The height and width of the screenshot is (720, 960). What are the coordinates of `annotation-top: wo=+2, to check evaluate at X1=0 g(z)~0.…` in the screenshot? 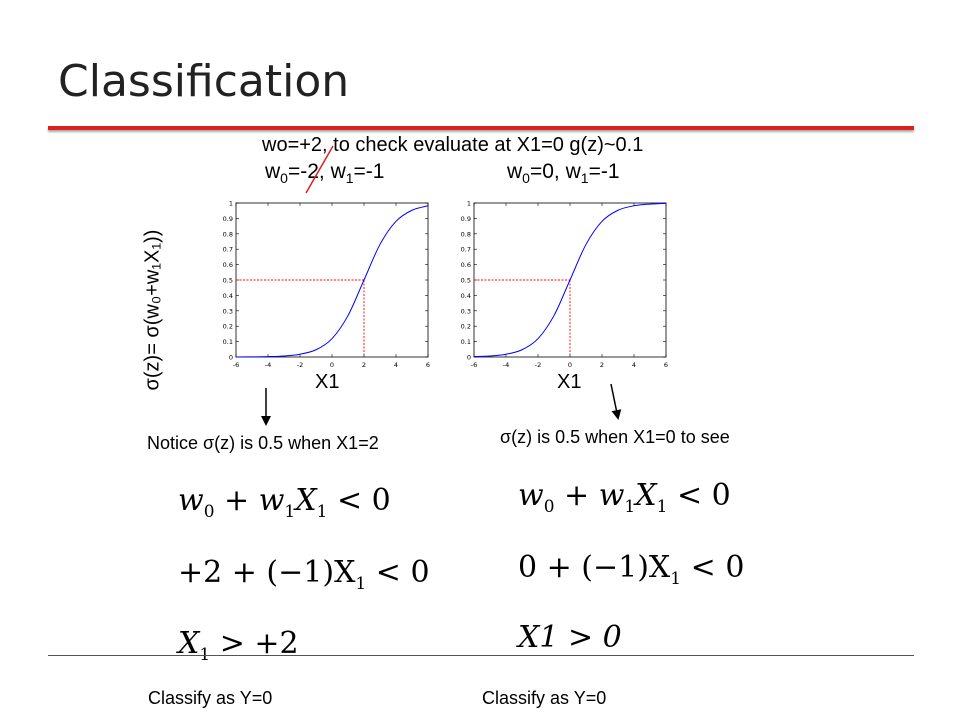 It's located at (453, 145).